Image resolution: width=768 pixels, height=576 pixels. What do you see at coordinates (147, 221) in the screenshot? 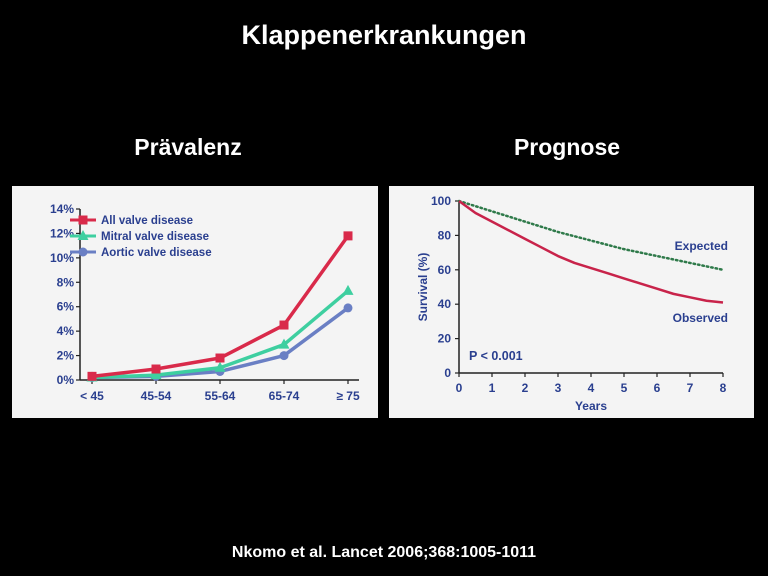
I see `legend-label: All valve disease` at bounding box center [147, 221].